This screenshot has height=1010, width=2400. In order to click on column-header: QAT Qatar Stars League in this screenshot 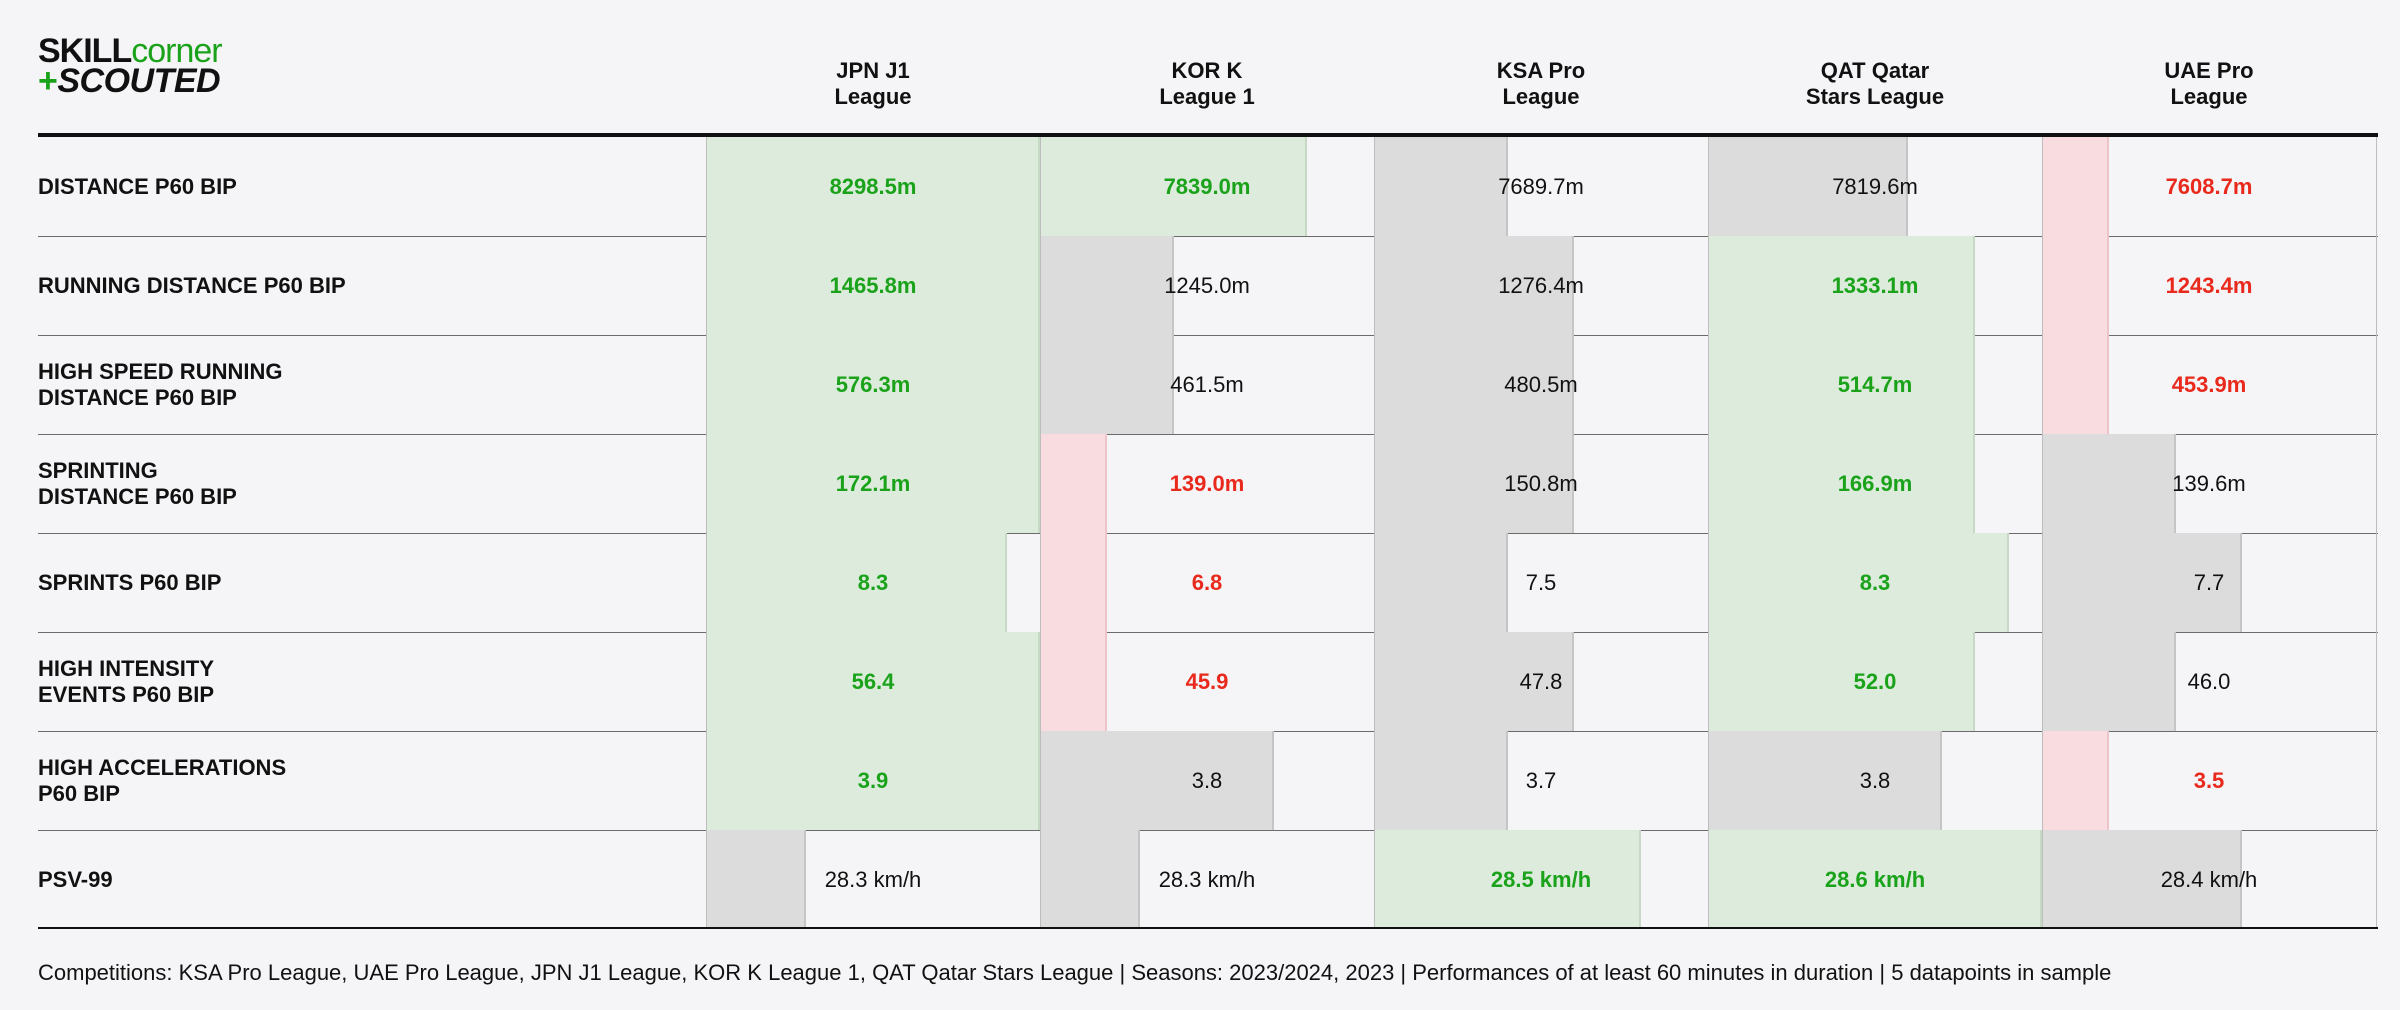, I will do `click(1875, 84)`.